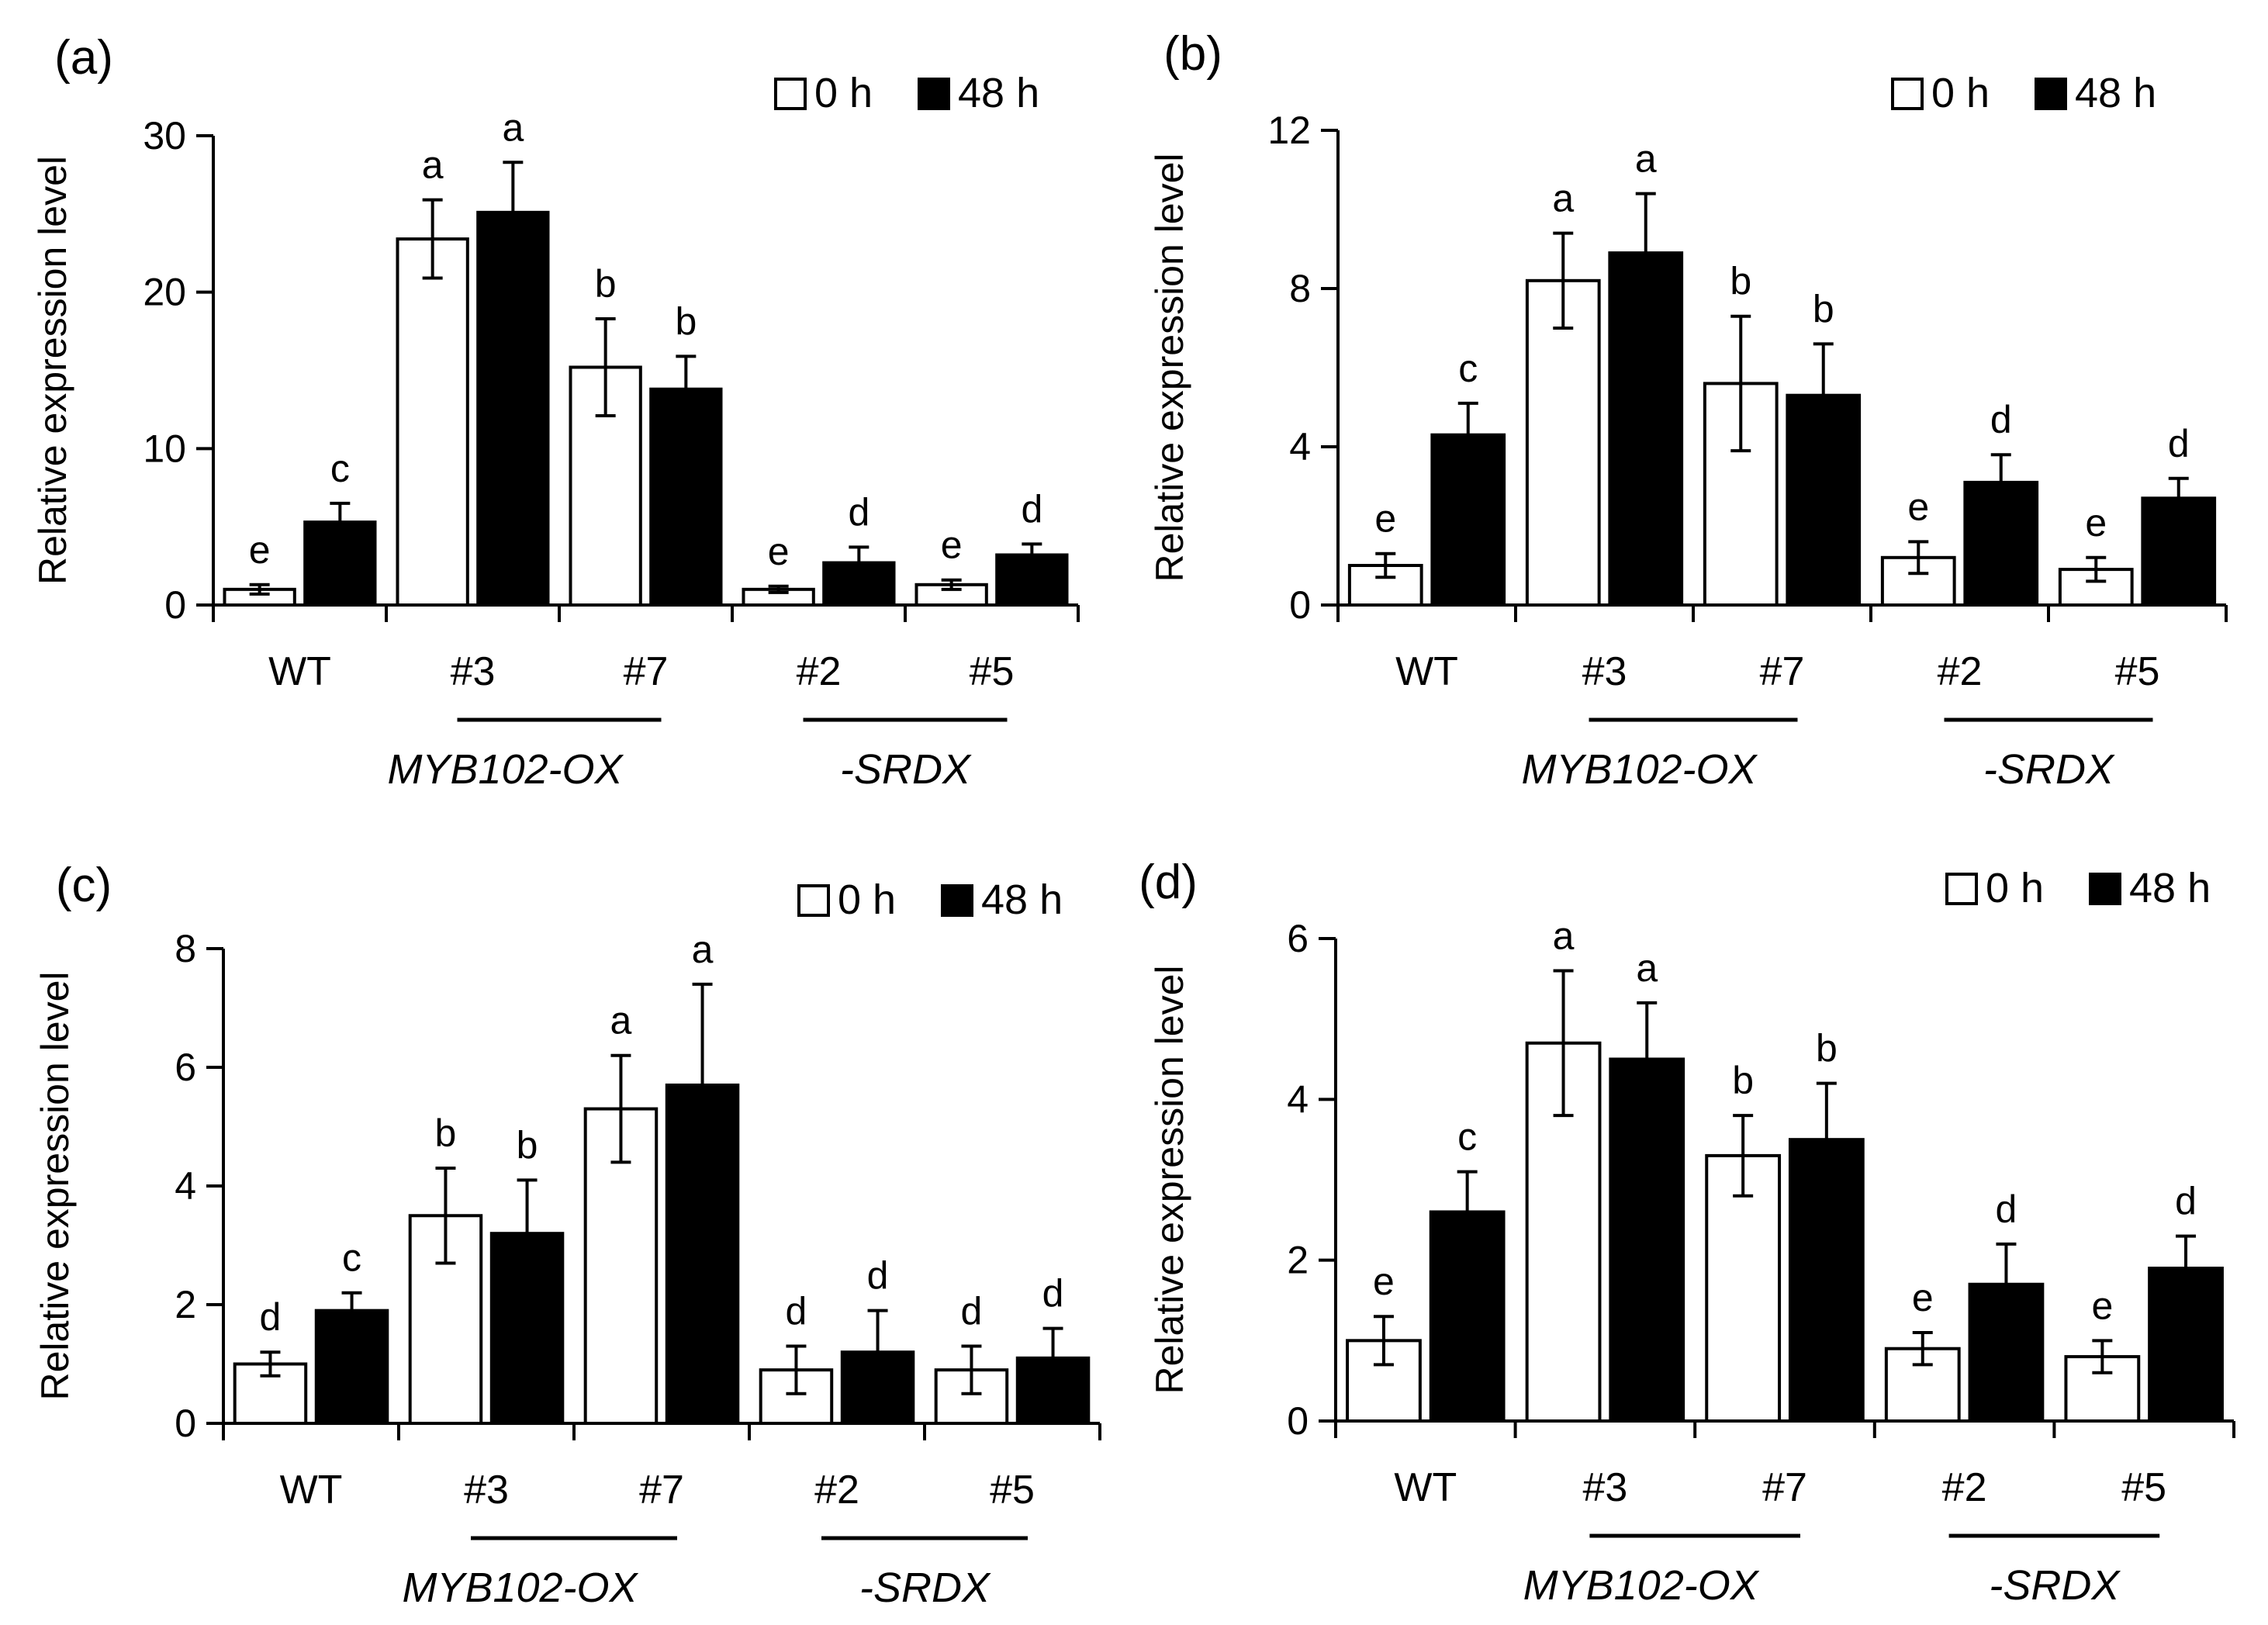  Describe the element at coordinates (164, 135) in the screenshot. I see `y-tick-label: 30` at that location.